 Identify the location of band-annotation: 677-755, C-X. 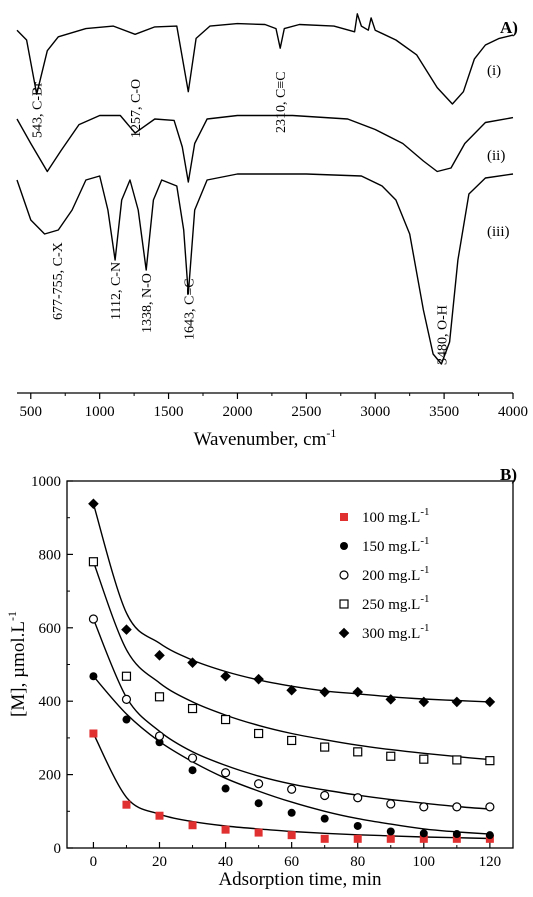
(58, 281).